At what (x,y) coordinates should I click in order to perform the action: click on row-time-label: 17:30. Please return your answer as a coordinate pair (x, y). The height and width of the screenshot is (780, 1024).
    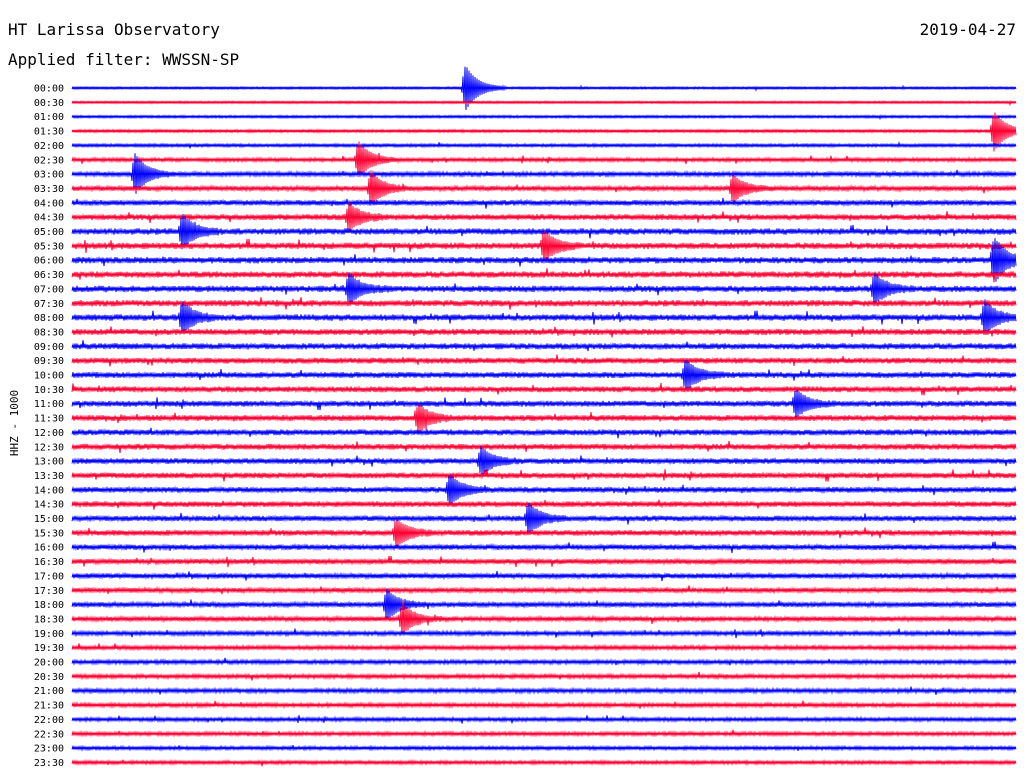
    Looking at the image, I should click on (49, 591).